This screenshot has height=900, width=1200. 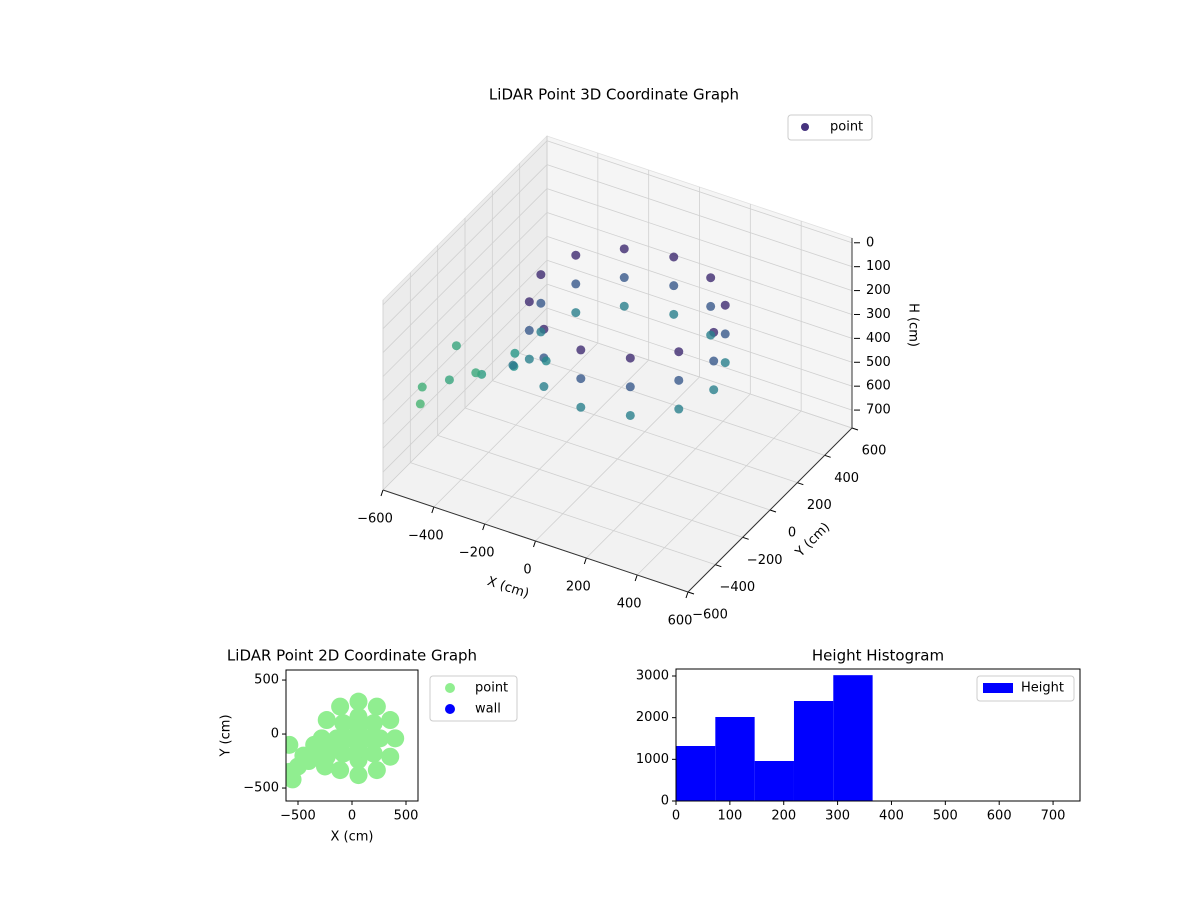 I want to click on chart-title: LiDAR Point 3D Coordinate Graph, so click(x=614, y=95).